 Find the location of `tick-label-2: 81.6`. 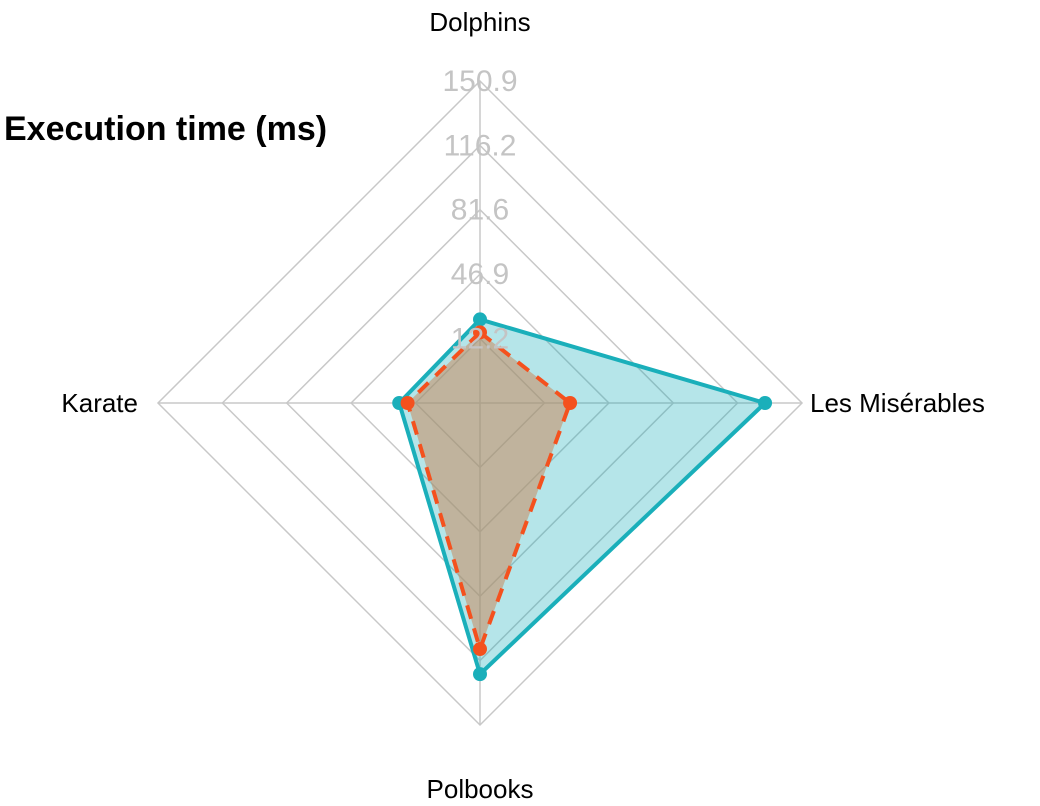

tick-label-2: 81.6 is located at coordinates (480, 210).